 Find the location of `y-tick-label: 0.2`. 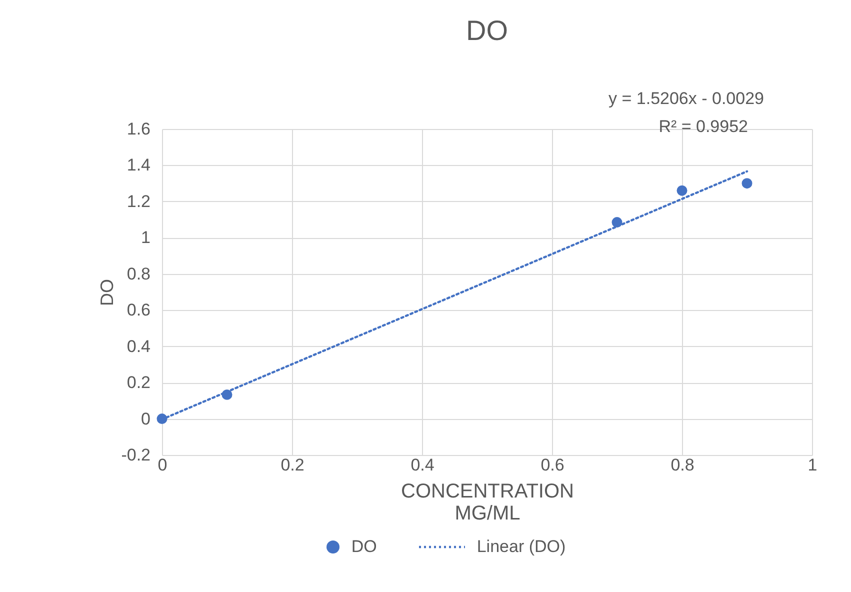

y-tick-label: 0.2 is located at coordinates (138, 382).